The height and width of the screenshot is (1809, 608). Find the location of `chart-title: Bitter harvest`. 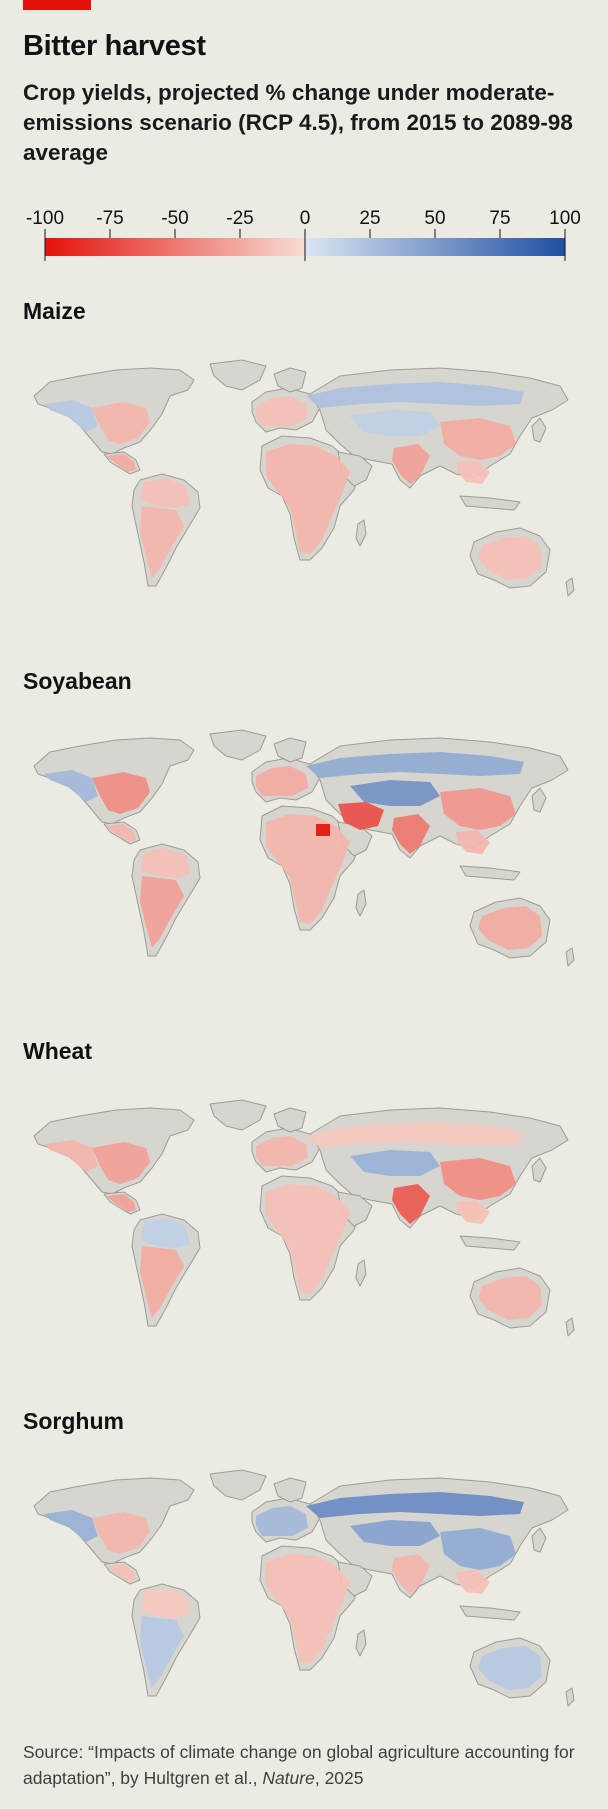

chart-title: Bitter harvest is located at coordinates (114, 46).